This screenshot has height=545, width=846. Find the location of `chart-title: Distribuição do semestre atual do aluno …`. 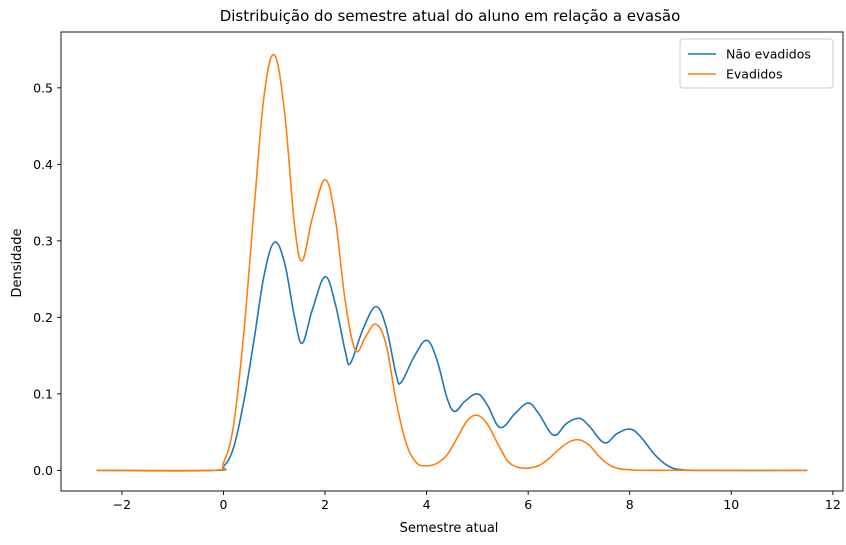

chart-title: Distribuição do semestre atual do aluno … is located at coordinates (450, 16).